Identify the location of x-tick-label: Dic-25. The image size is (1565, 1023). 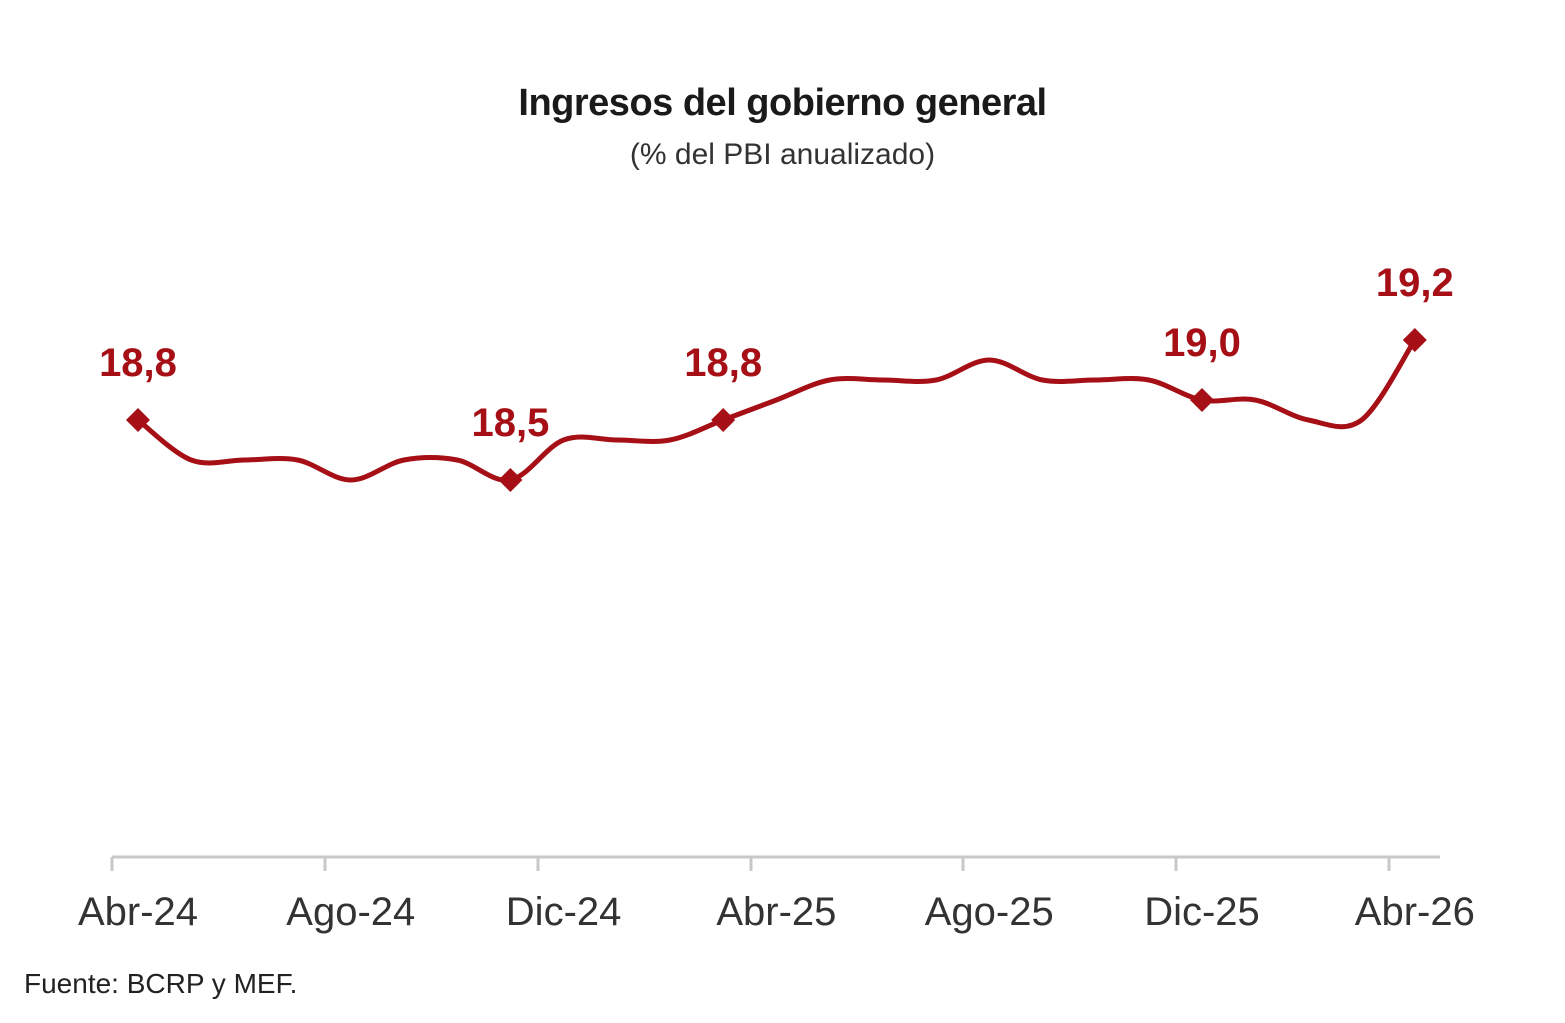
(1202, 912).